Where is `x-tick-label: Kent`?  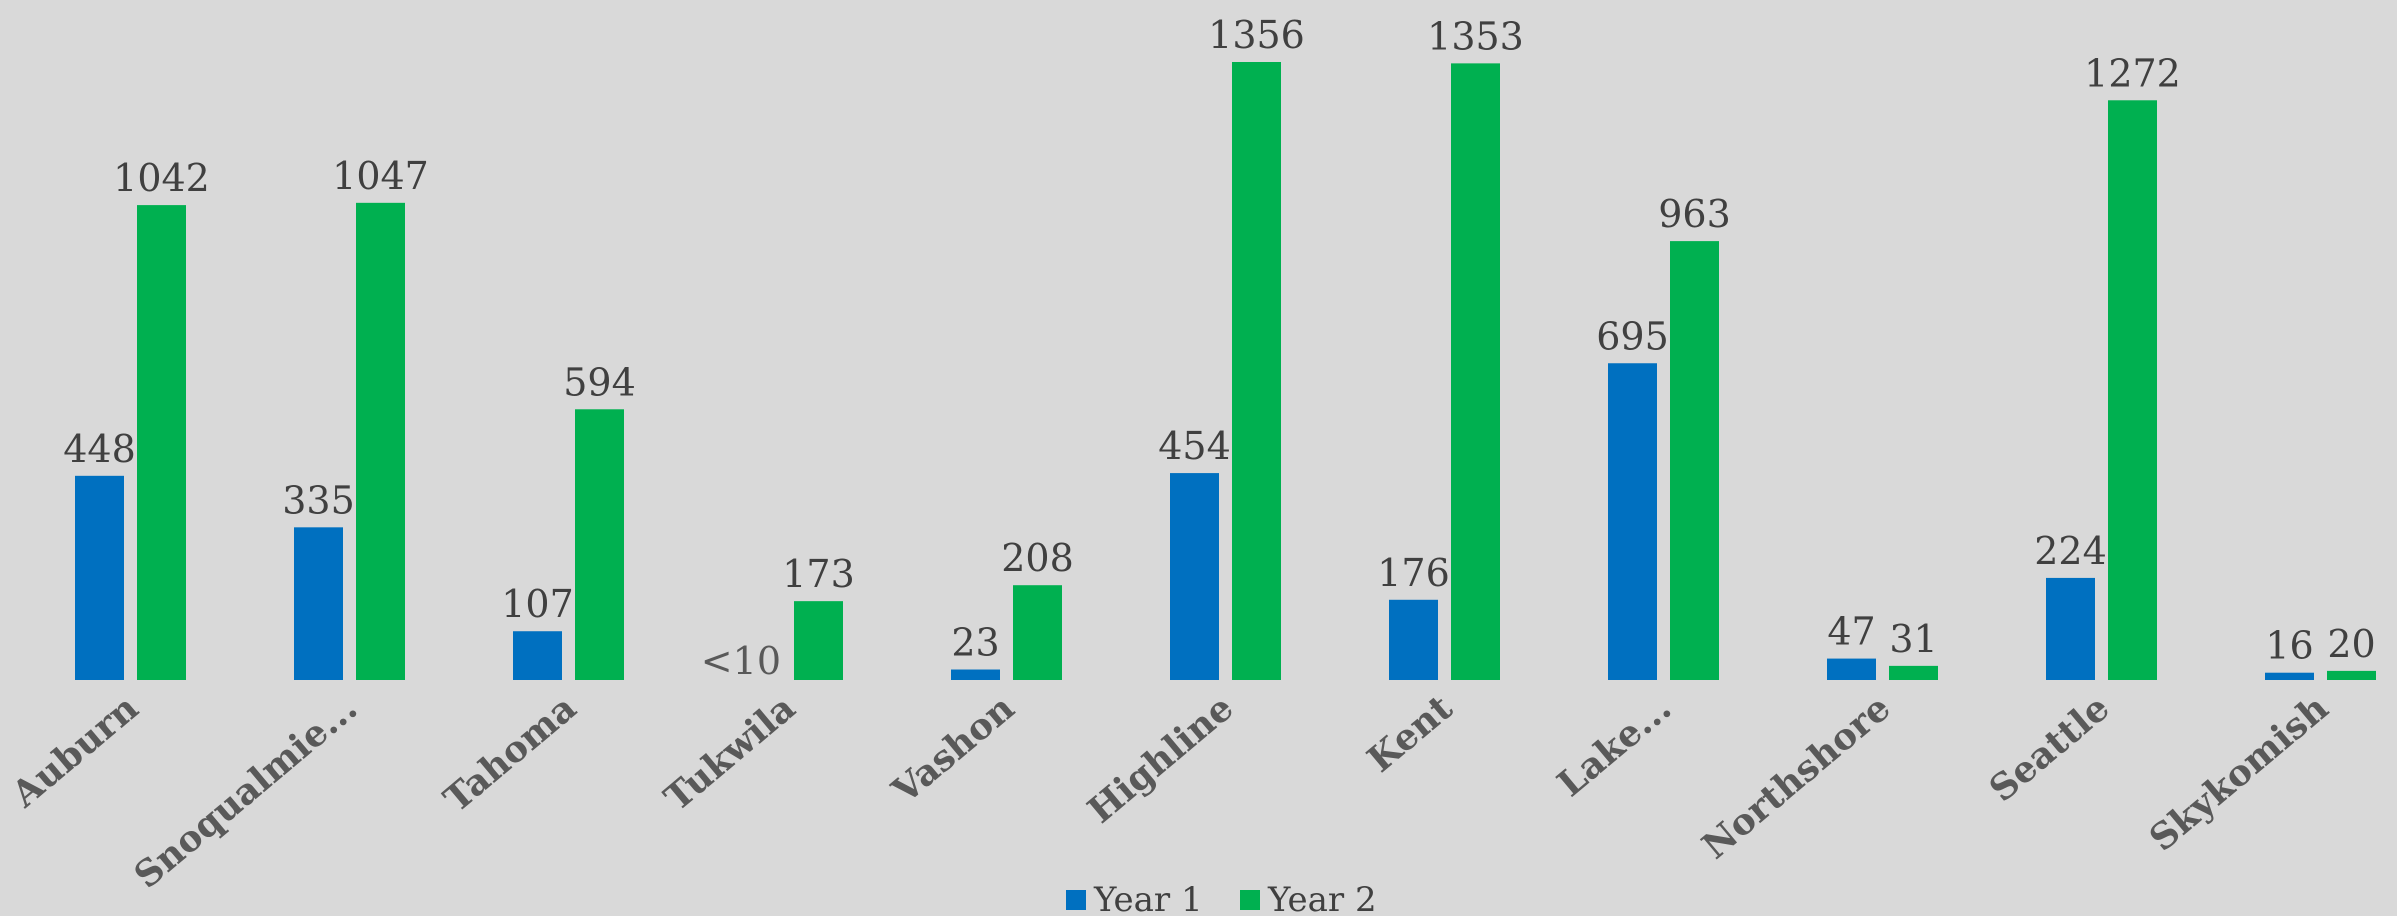
x-tick-label: Kent is located at coordinates (1410, 733).